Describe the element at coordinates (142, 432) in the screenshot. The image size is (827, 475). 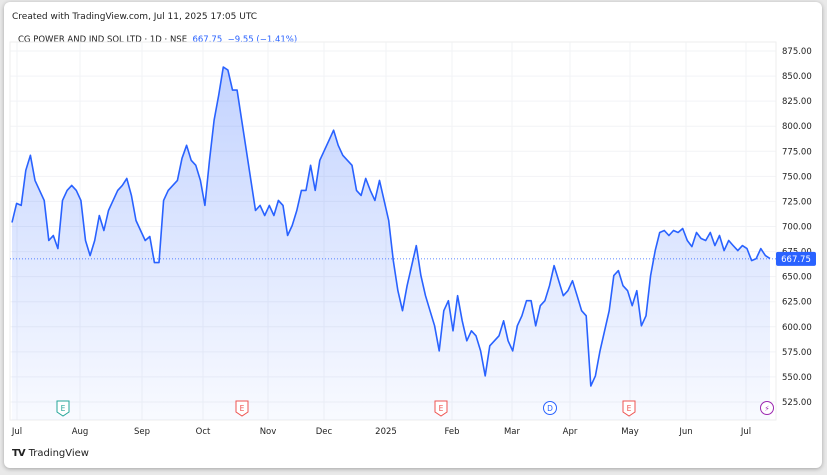
I see `x-tick-label: Sep` at that location.